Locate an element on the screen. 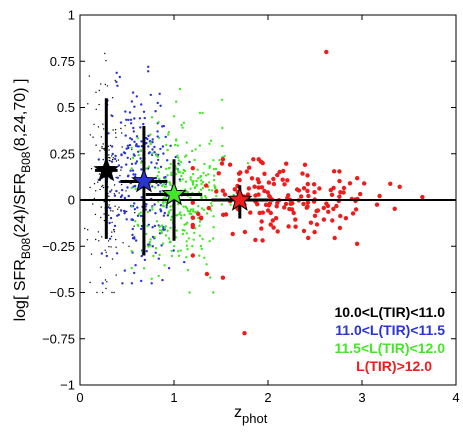 The image size is (463, 436). x-tick-label: 4 is located at coordinates (455, 397).